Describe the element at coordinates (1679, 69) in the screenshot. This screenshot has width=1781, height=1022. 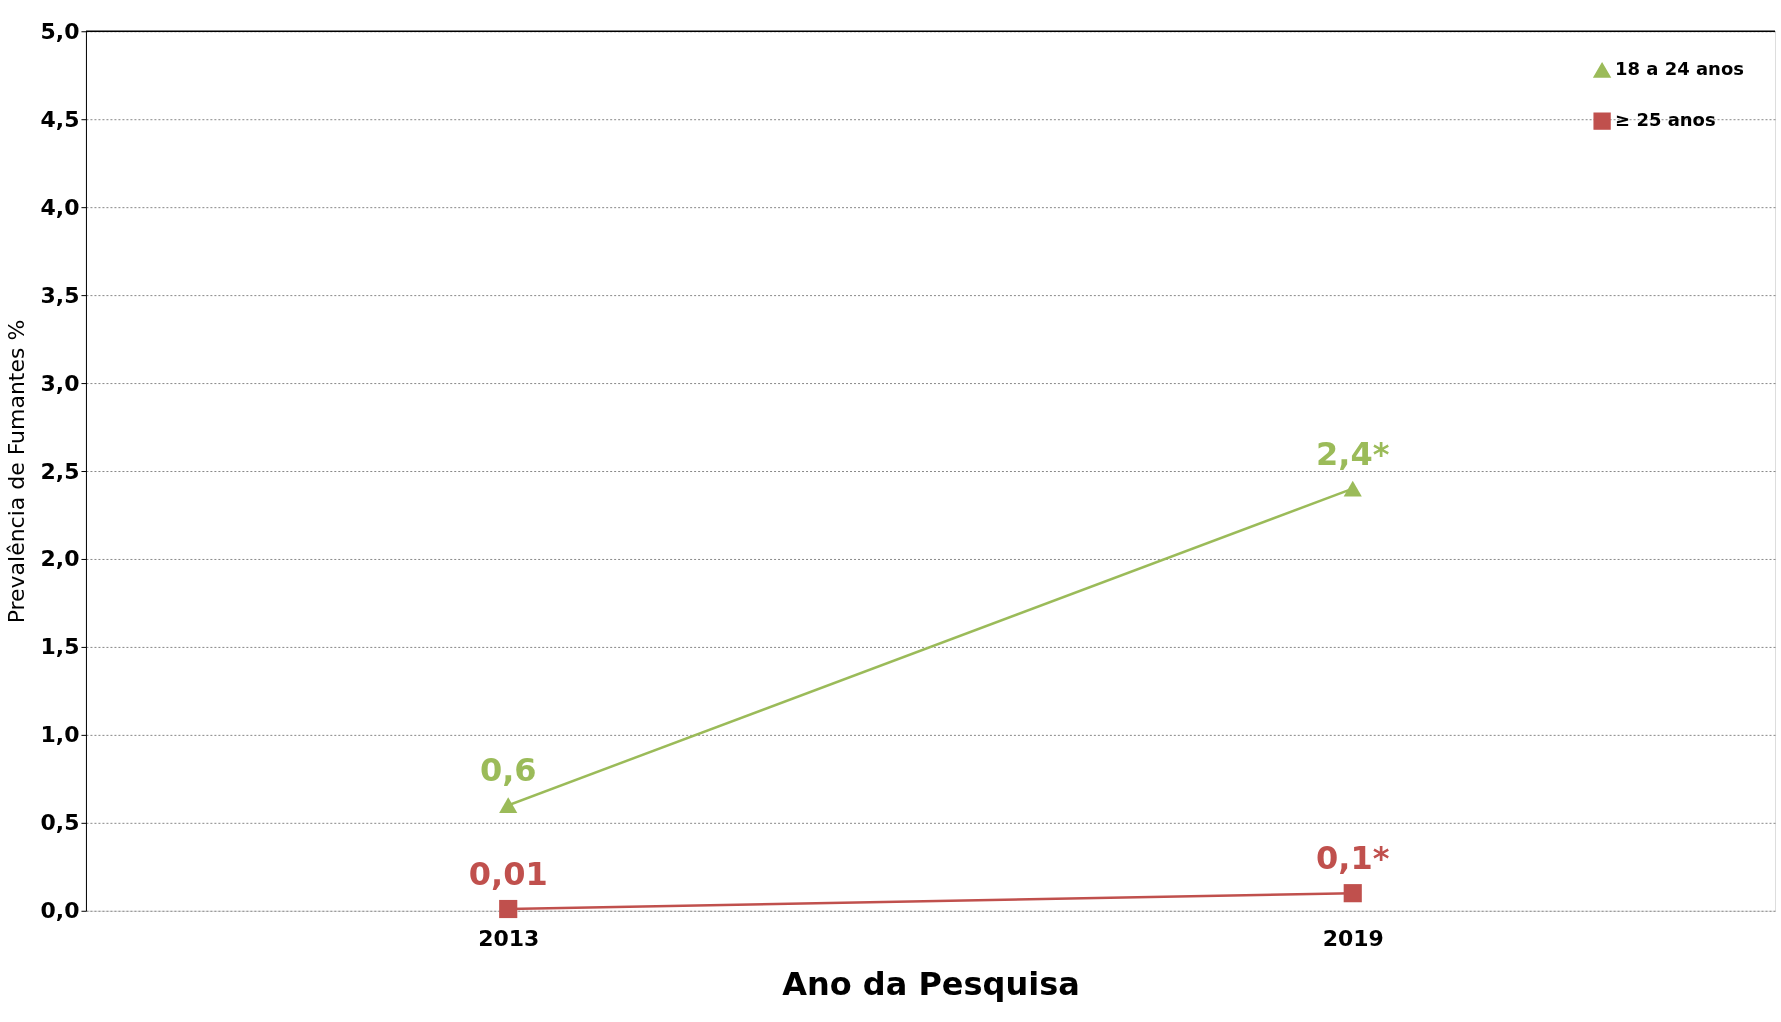
I see `legend-label: 18 a 24 anos` at that location.